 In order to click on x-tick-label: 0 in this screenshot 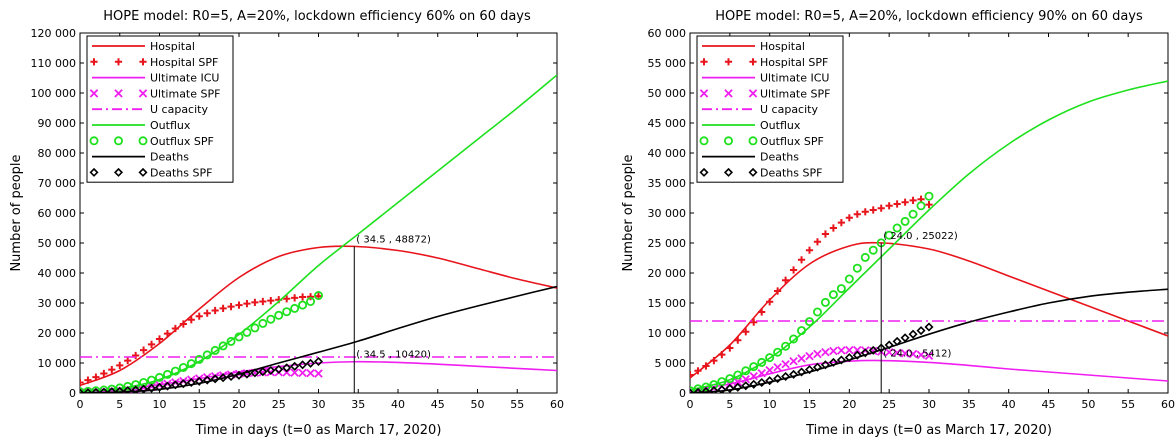, I will do `click(80, 404)`.